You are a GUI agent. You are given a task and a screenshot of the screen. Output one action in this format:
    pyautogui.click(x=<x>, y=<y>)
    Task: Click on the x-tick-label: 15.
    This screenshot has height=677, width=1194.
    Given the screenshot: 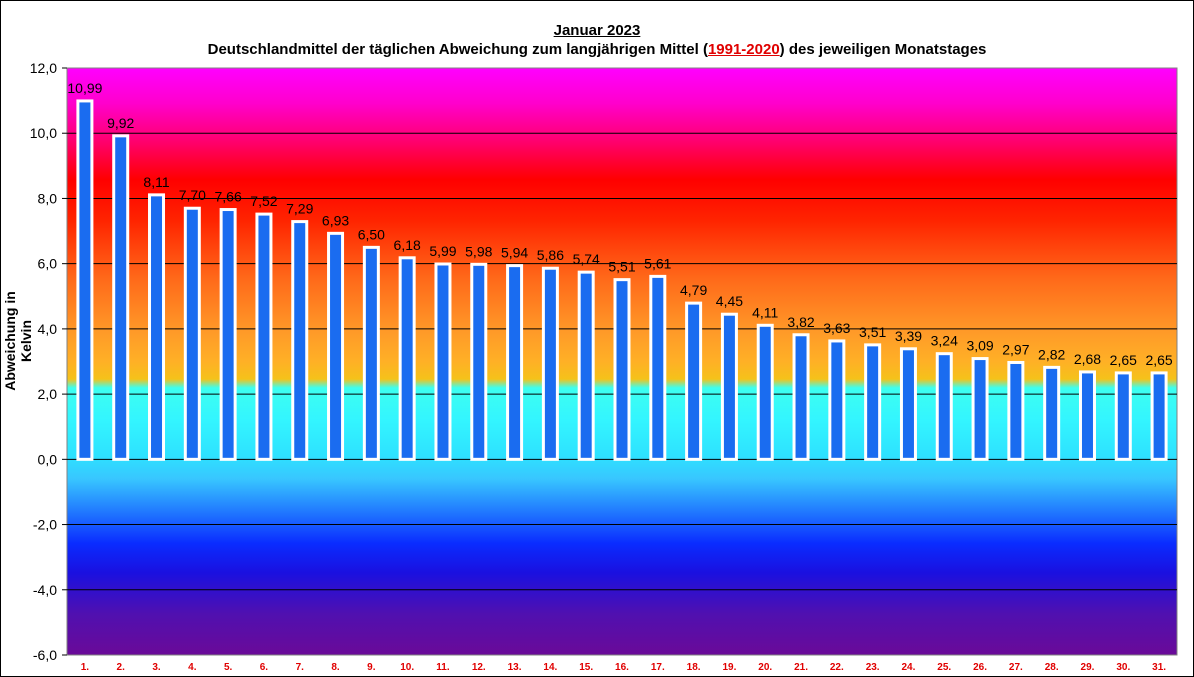 What is the action you would take?
    pyautogui.click(x=586, y=667)
    